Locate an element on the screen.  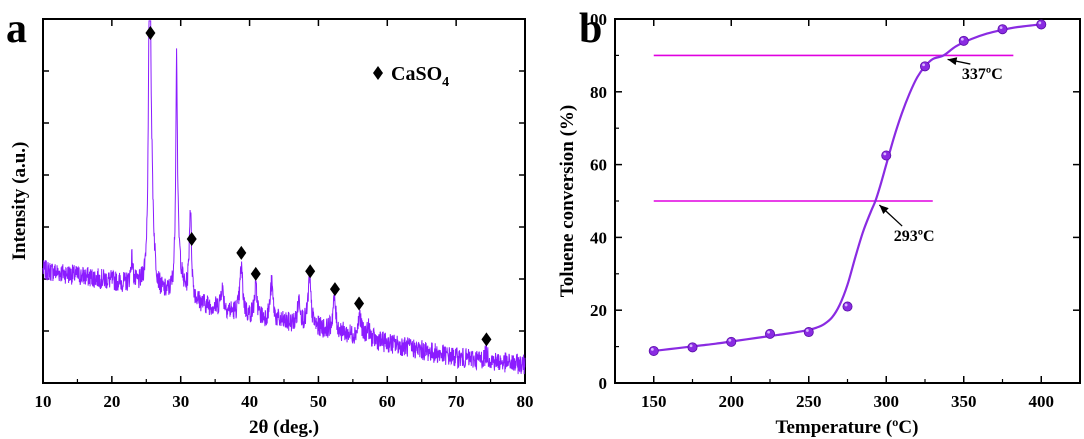
legend-diamond-icon is located at coordinates (378, 73).